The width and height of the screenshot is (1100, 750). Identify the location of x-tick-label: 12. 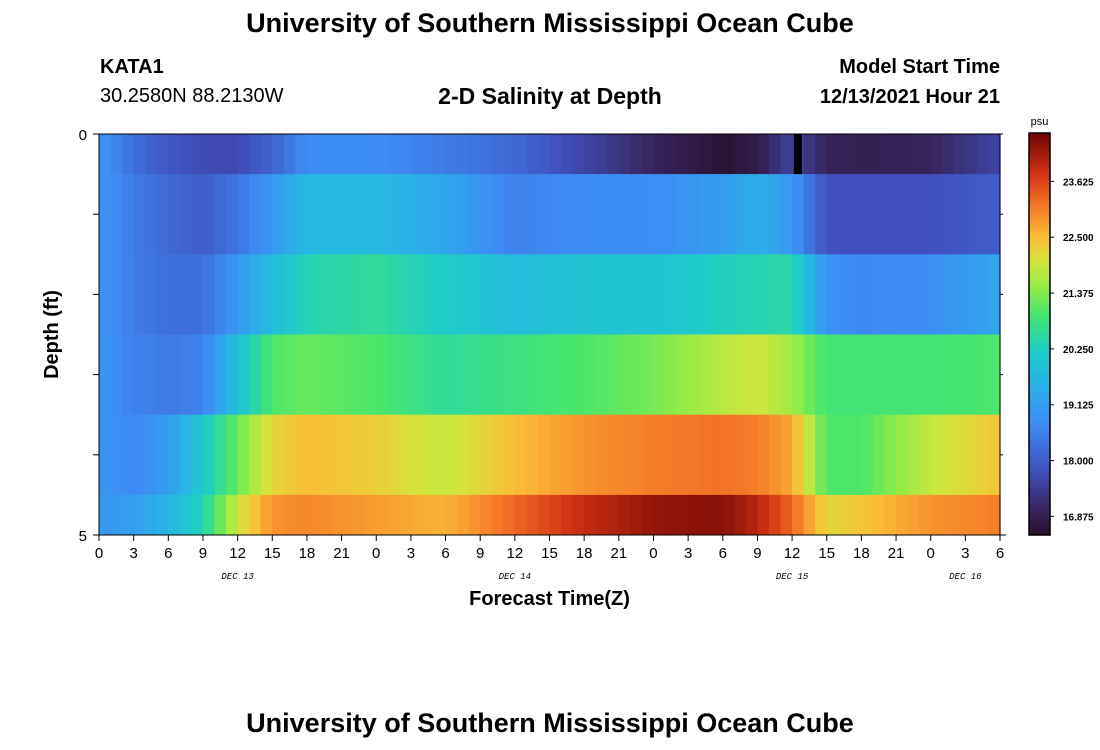
(515, 553).